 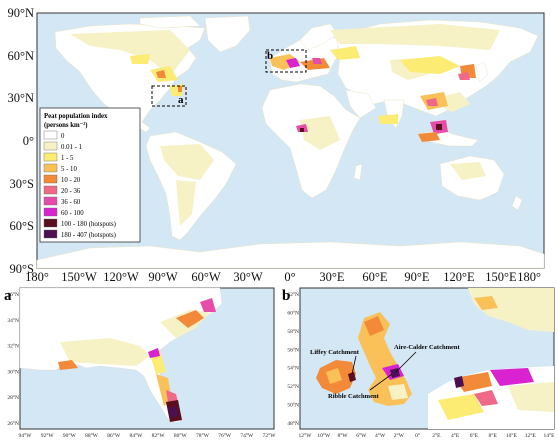 I want to click on legend-label: 20 - 36, so click(x=71, y=191).